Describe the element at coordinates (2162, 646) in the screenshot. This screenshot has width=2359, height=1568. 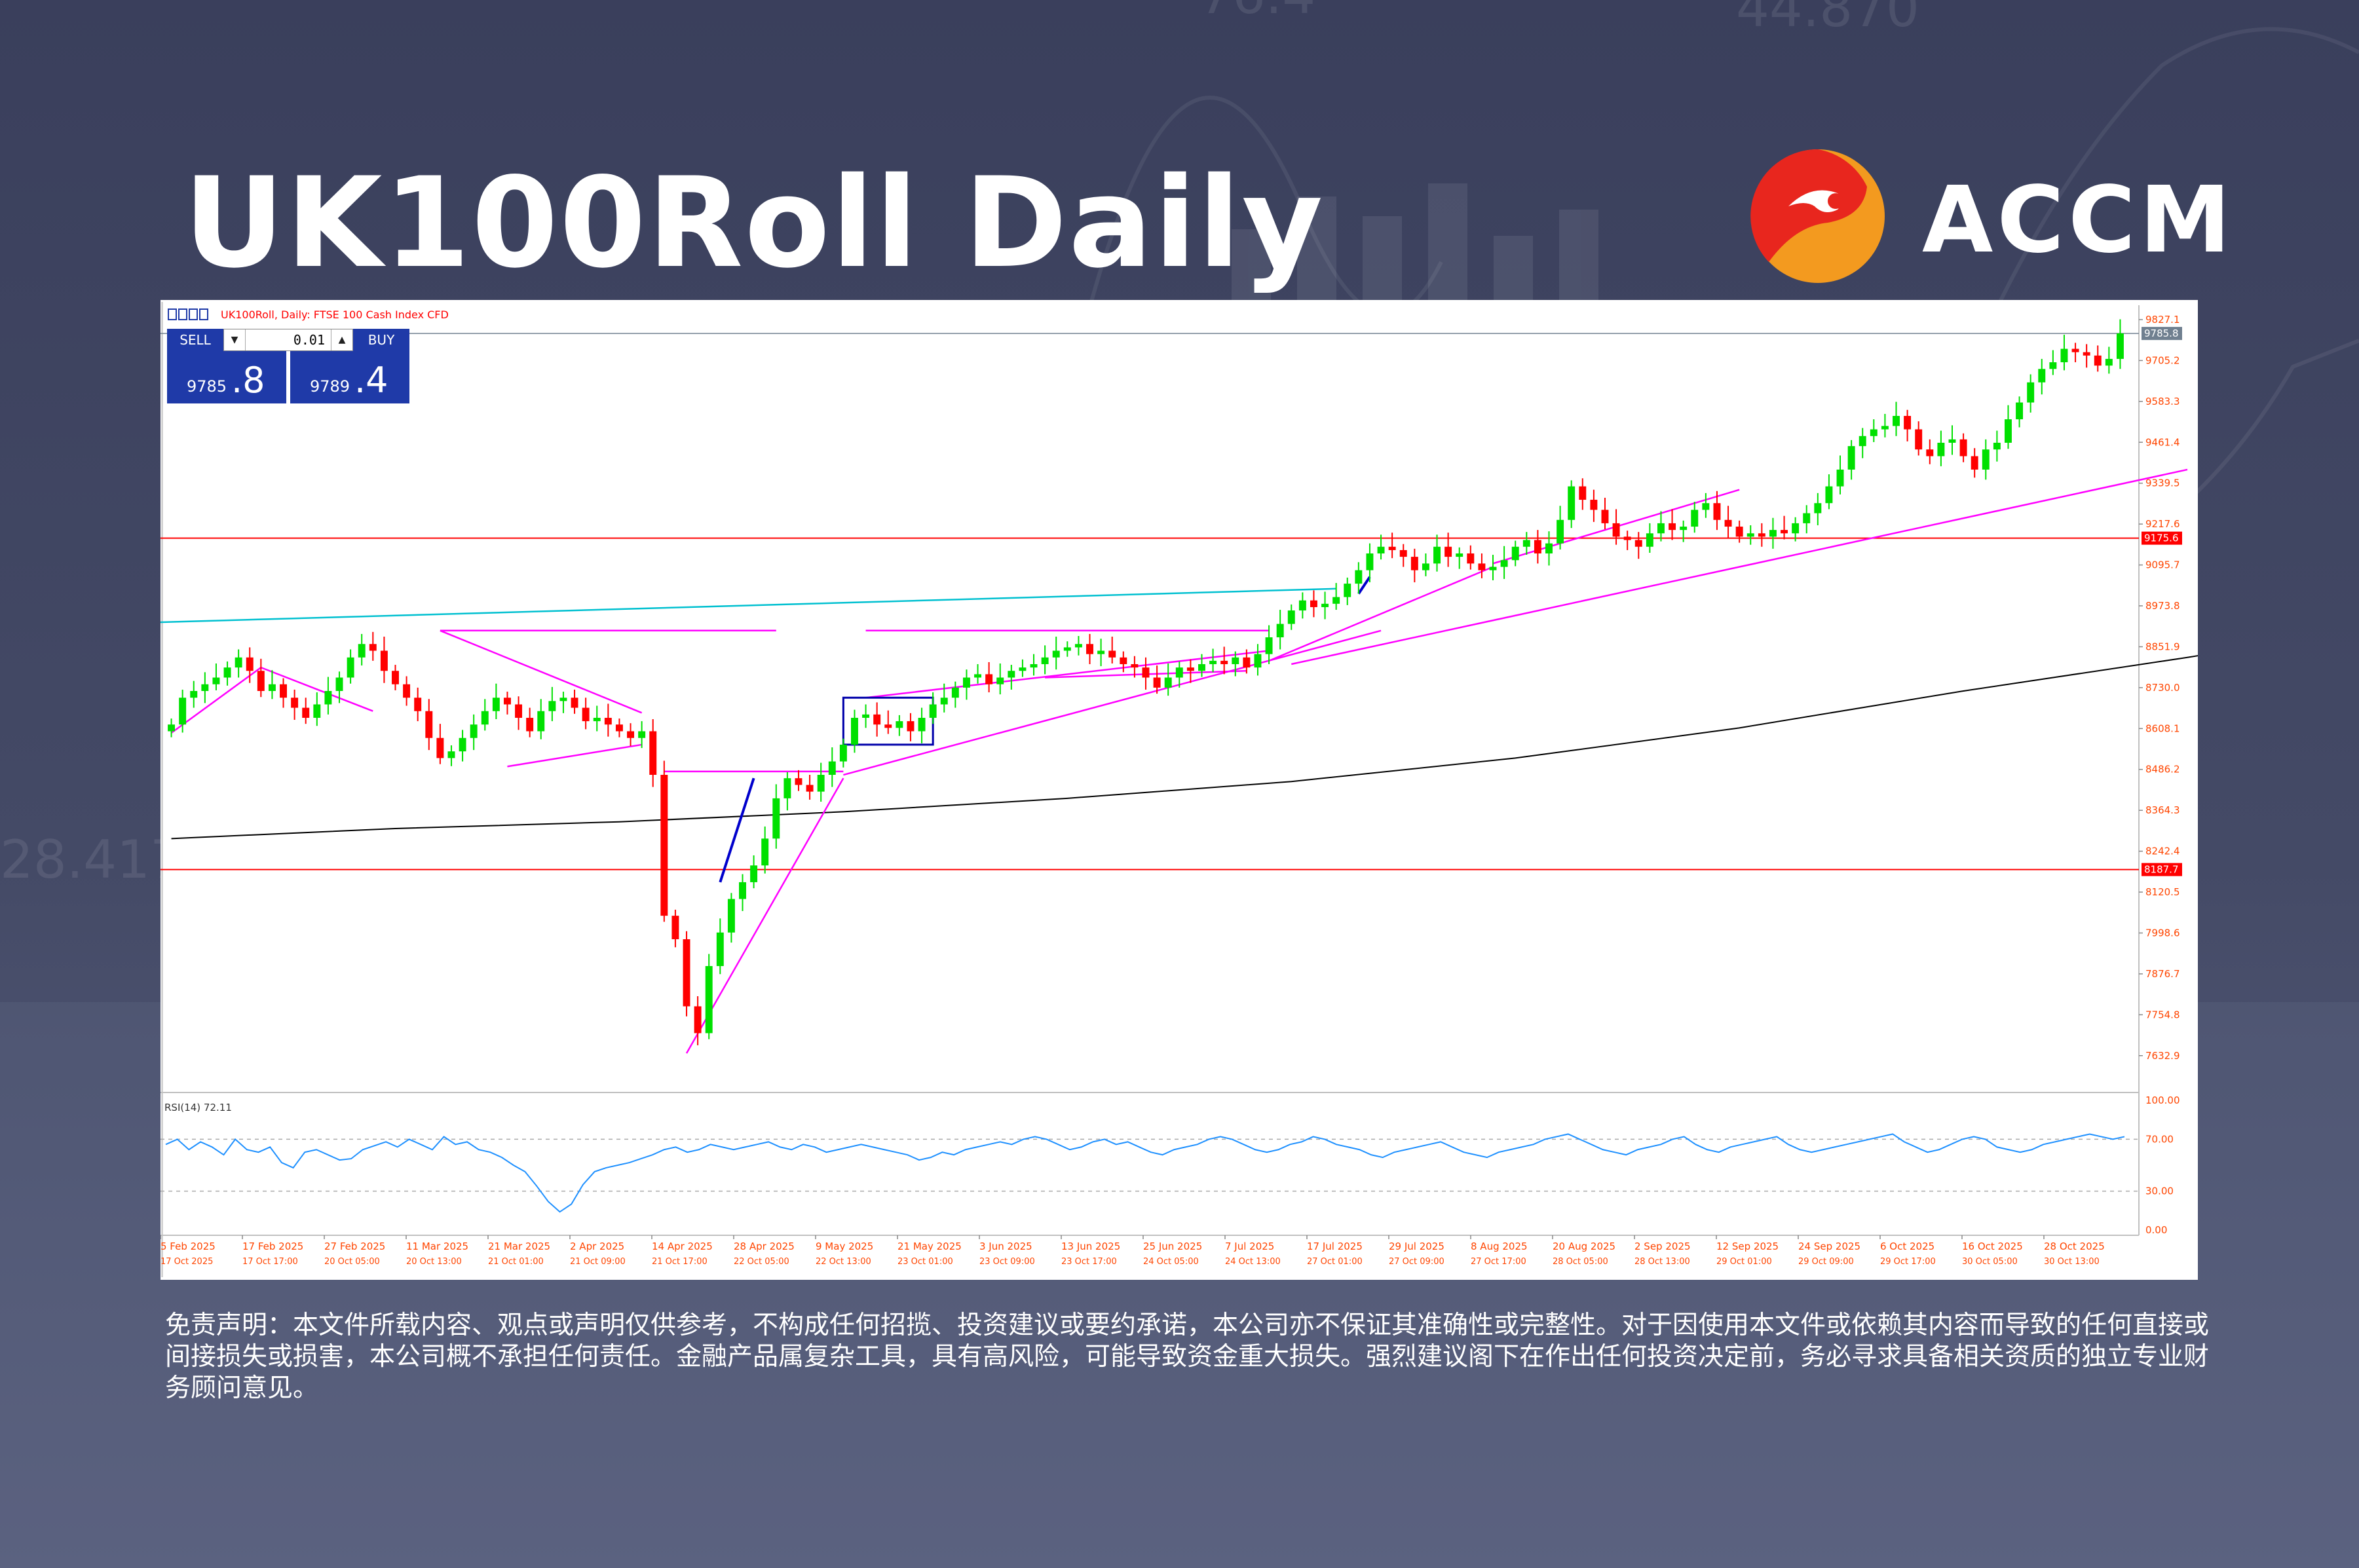
I see `y-tick-label: 8851.9` at that location.